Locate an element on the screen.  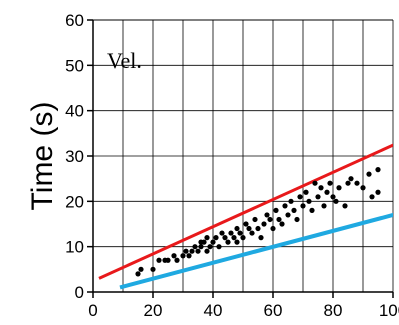
x-tick-label: 0 is located at coordinates (92, 310).